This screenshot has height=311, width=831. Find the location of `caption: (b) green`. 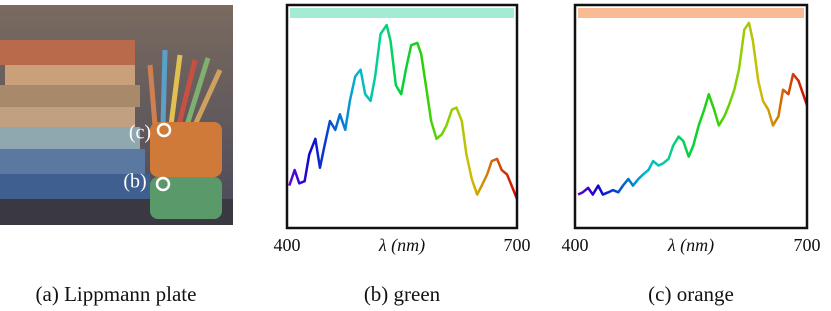

caption: (b) green is located at coordinates (402, 294).